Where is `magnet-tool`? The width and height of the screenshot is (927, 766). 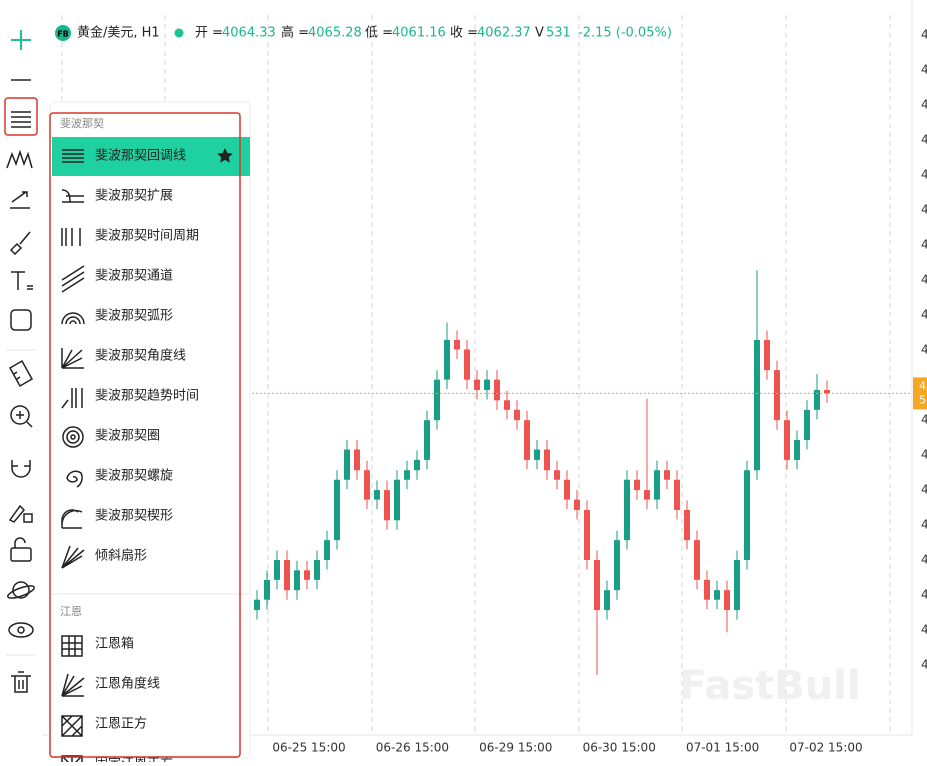
magnet-tool is located at coordinates (21, 469).